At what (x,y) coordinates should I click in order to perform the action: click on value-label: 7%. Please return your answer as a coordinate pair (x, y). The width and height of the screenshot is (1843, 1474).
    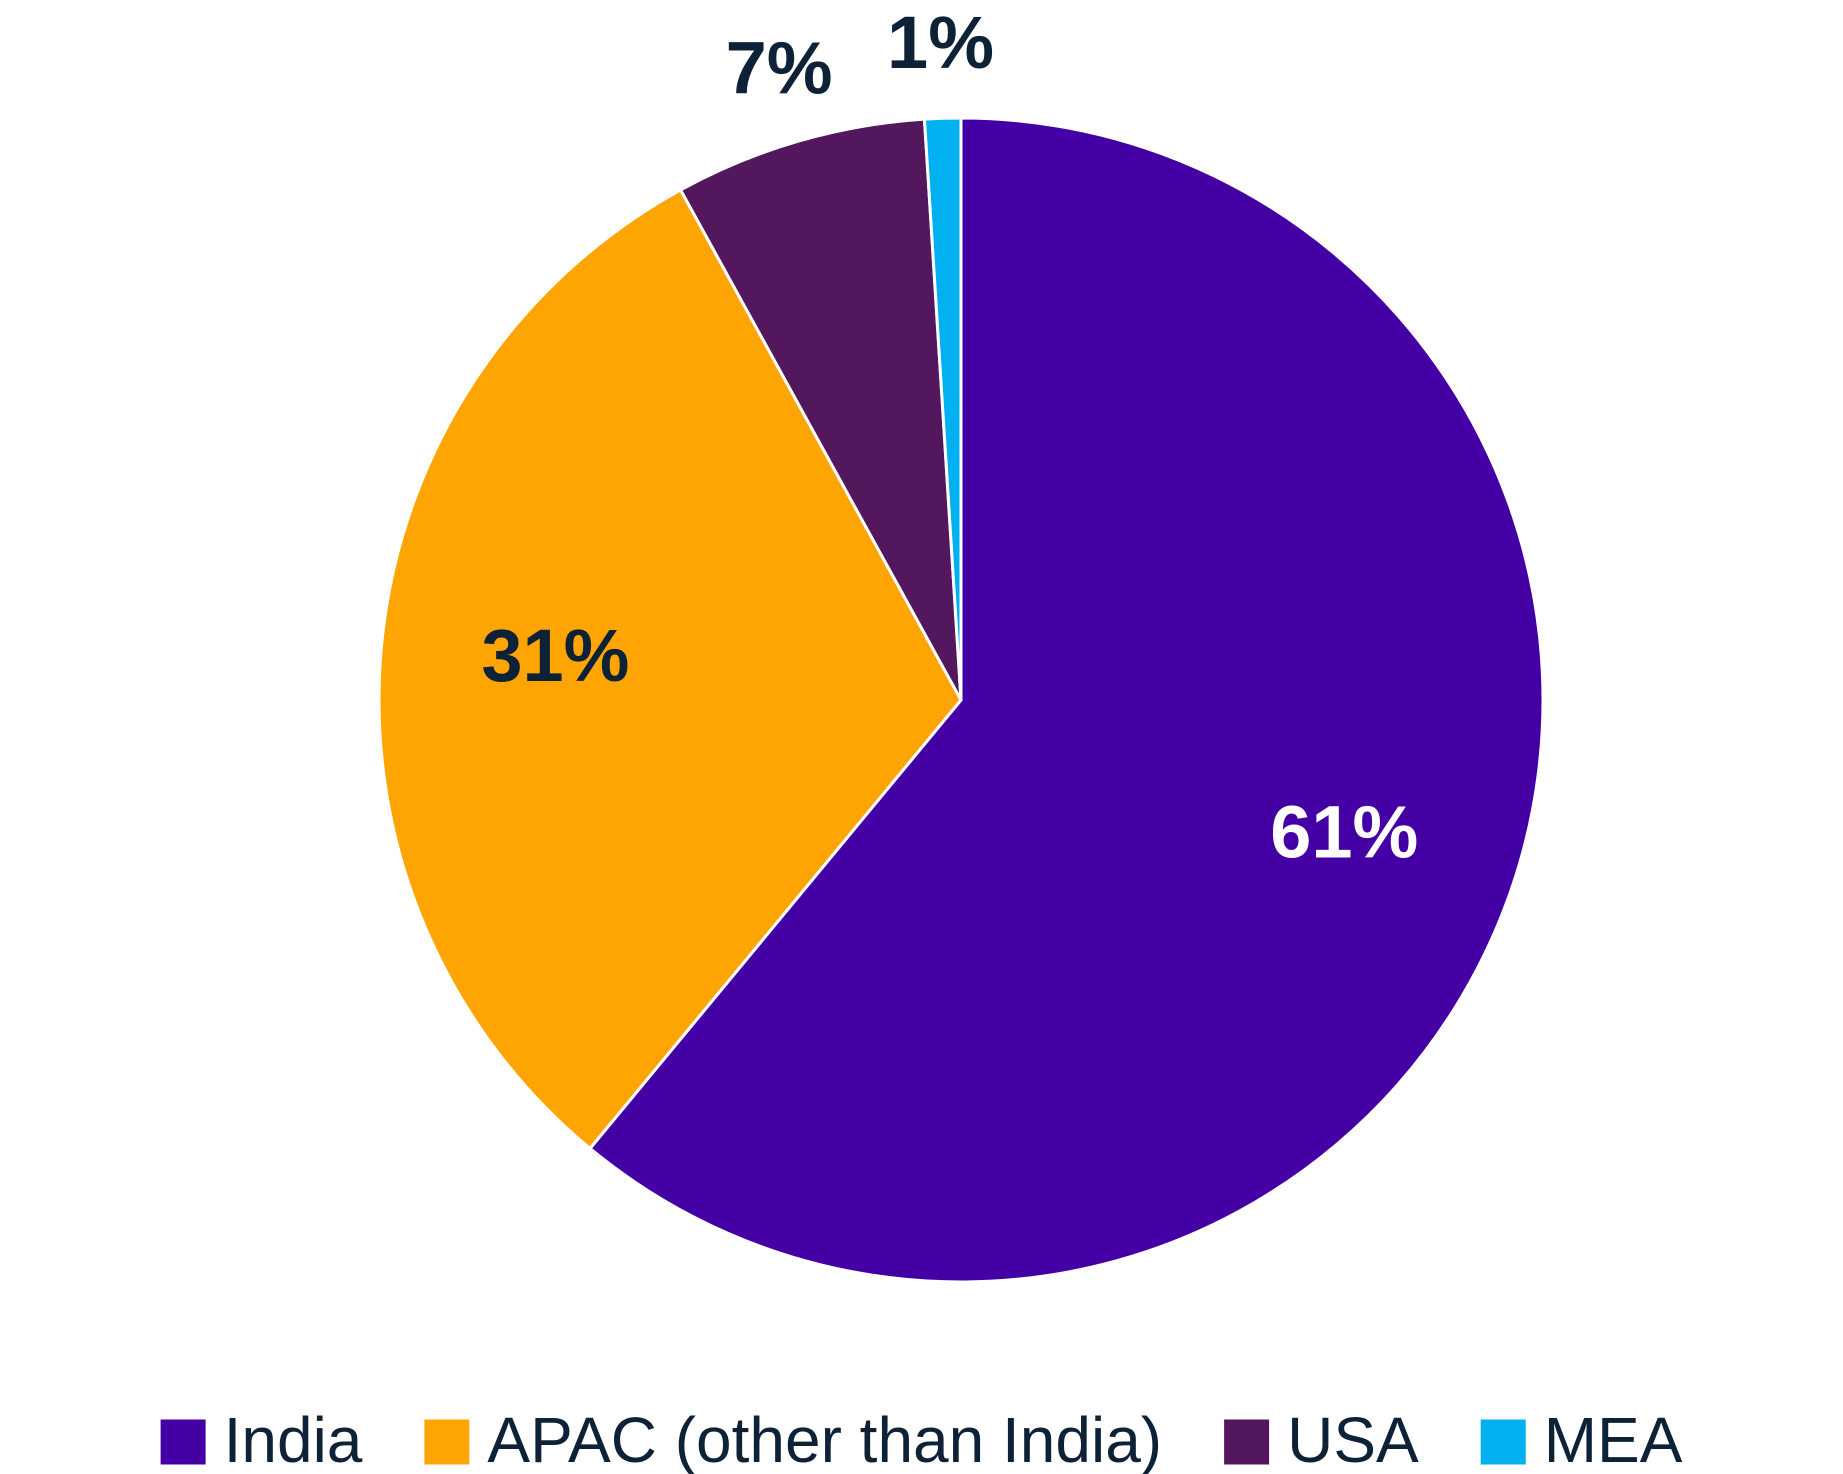
    Looking at the image, I should click on (779, 68).